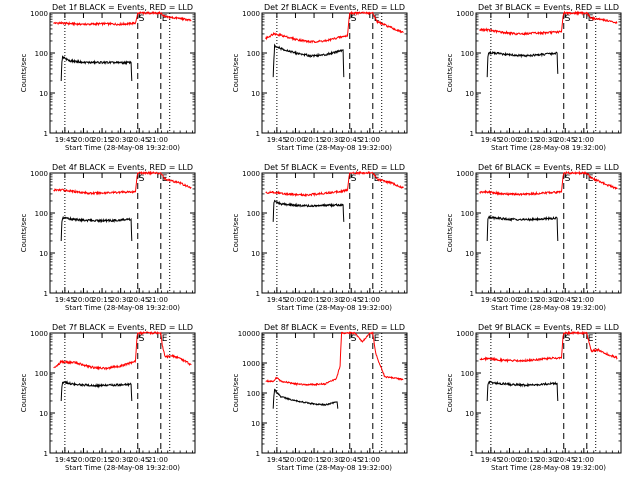 Image resolution: width=640 pixels, height=480 pixels. What do you see at coordinates (249, 334) in the screenshot?
I see `y-tick-label: 10000` at bounding box center [249, 334].